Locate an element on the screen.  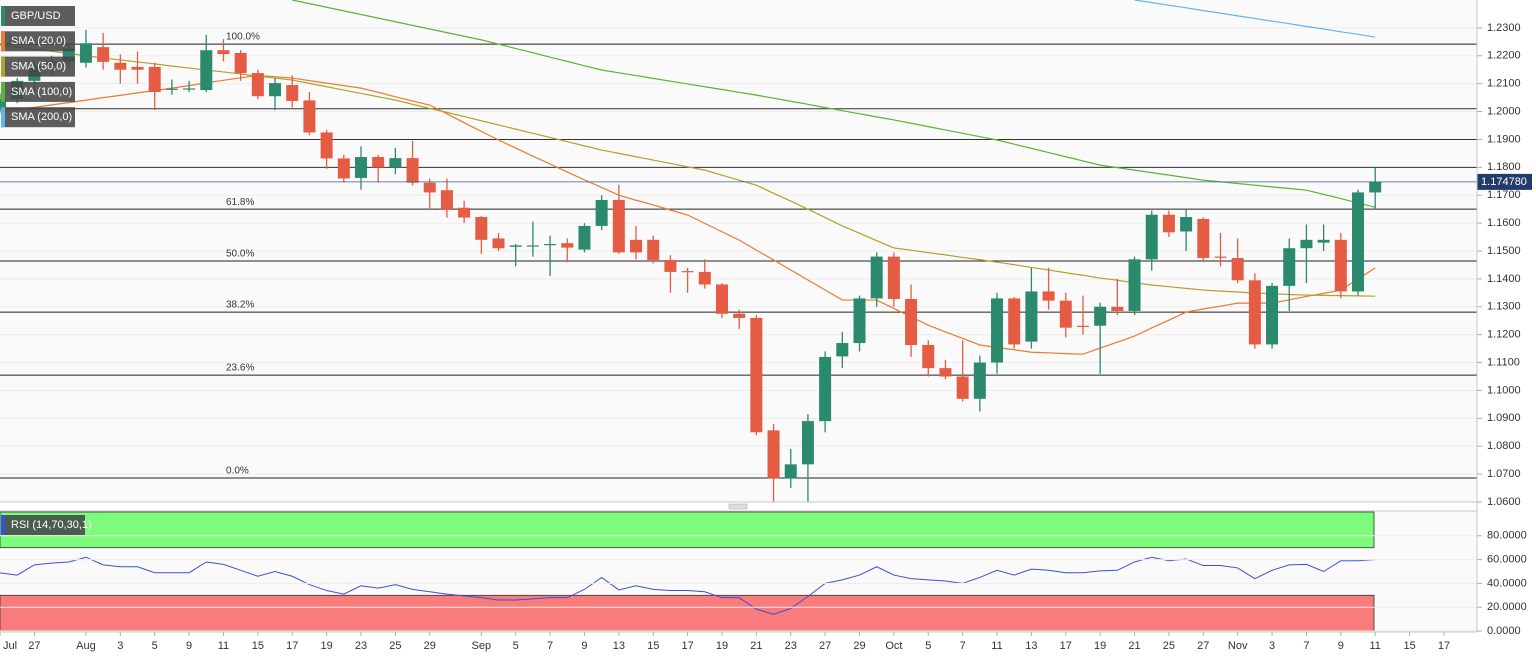
x-tick-label: Aug is located at coordinates (86, 646).